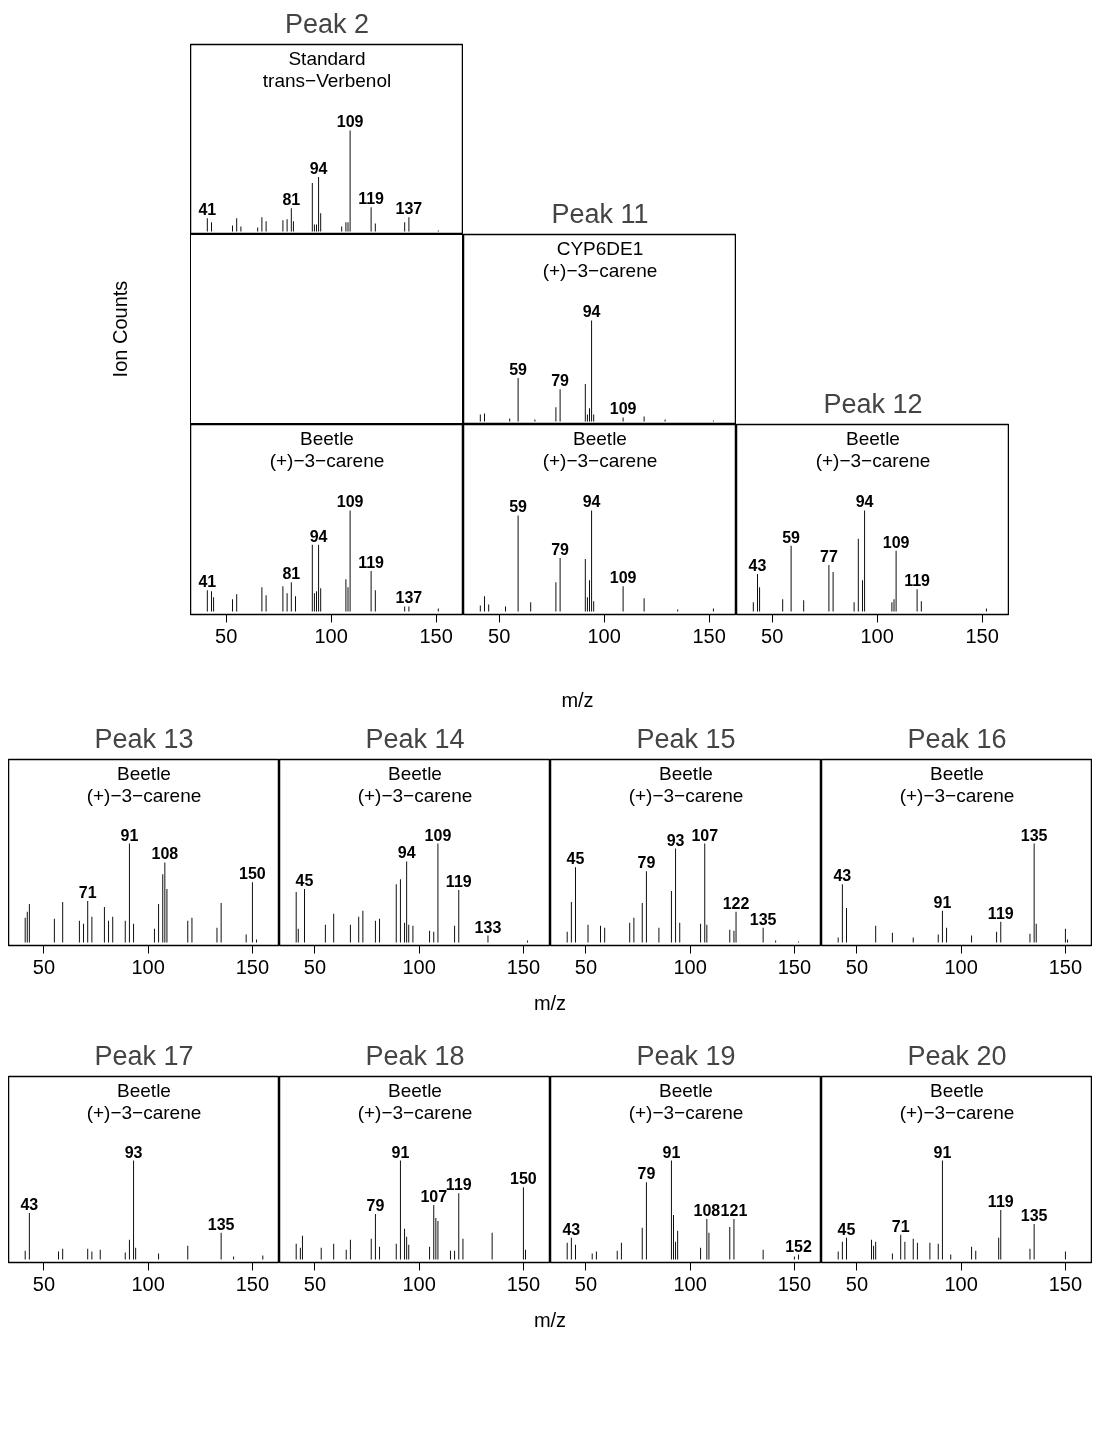 This screenshot has height=1443, width=1097. What do you see at coordinates (736, 903) in the screenshot?
I see `annotation: 122` at bounding box center [736, 903].